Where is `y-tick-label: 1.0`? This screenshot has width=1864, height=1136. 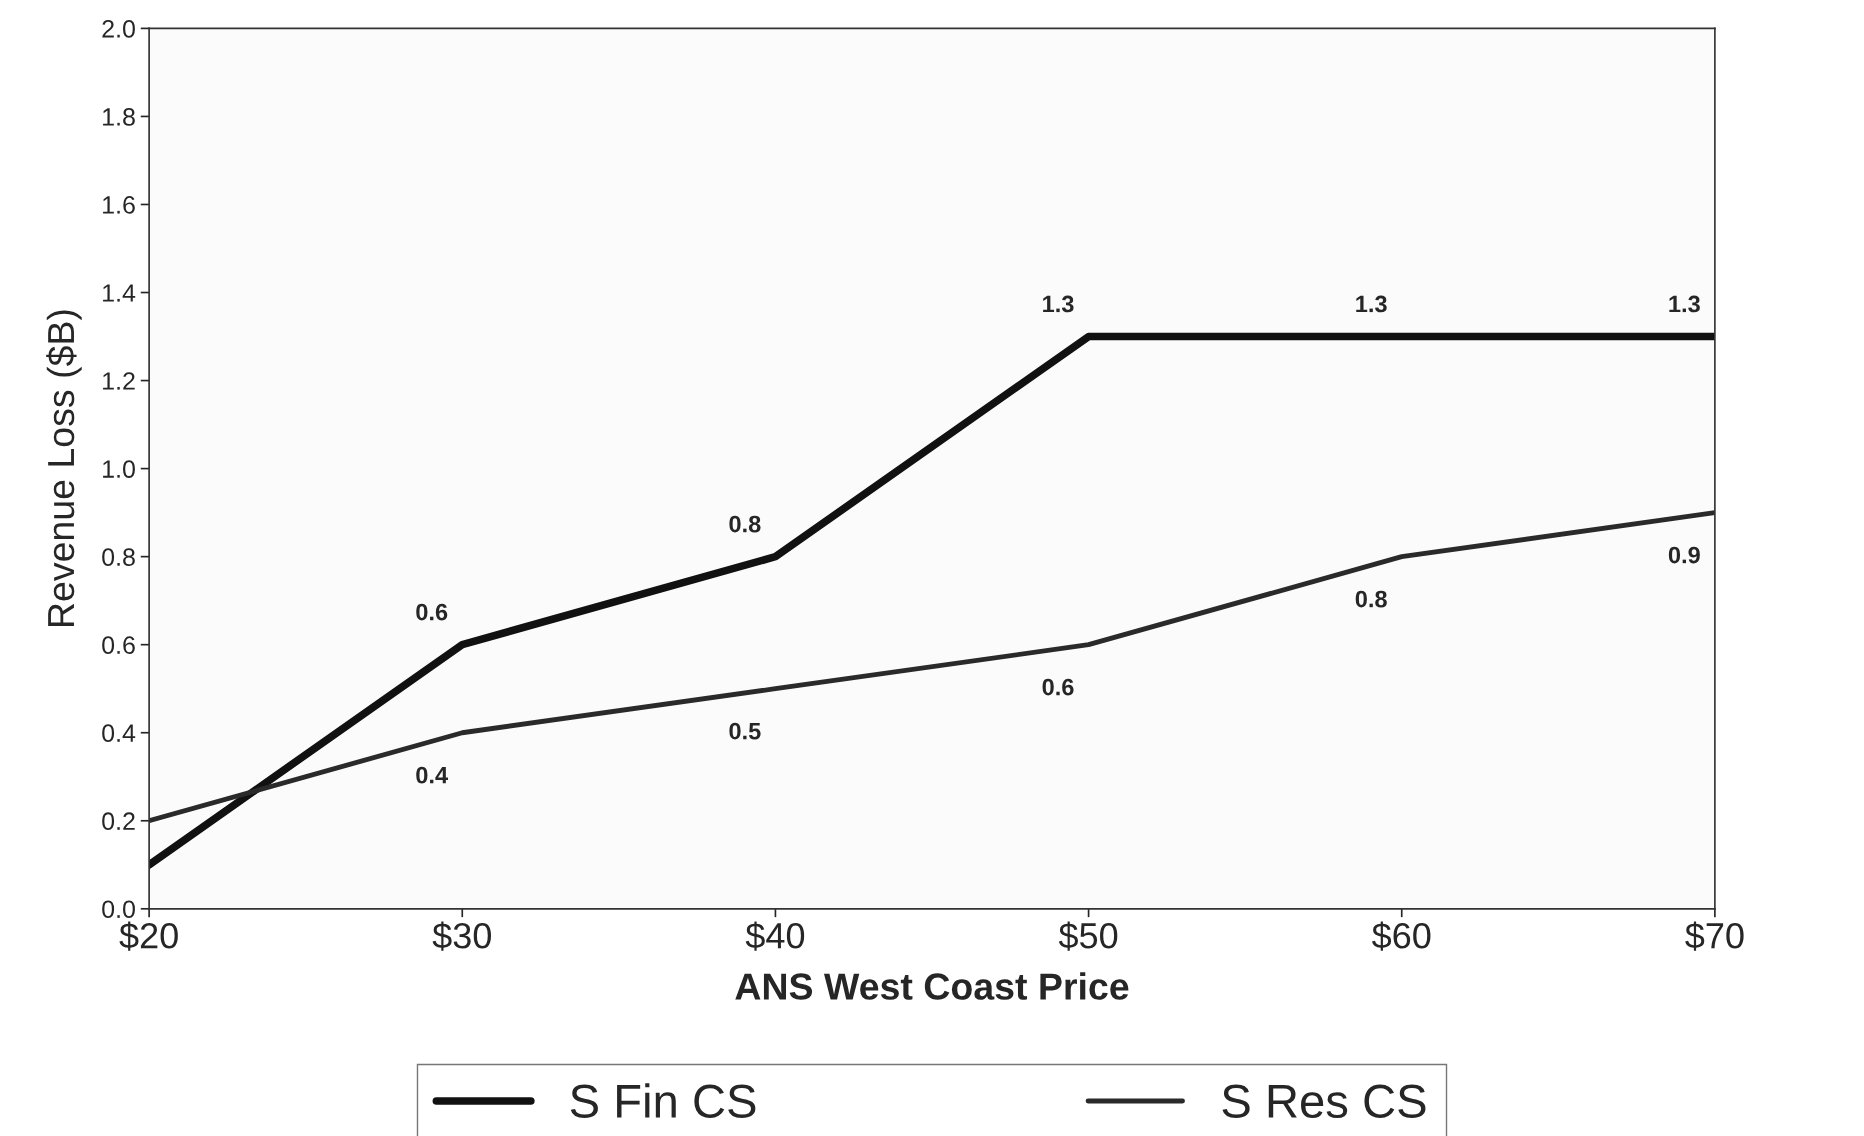 y-tick-label: 1.0 is located at coordinates (119, 469).